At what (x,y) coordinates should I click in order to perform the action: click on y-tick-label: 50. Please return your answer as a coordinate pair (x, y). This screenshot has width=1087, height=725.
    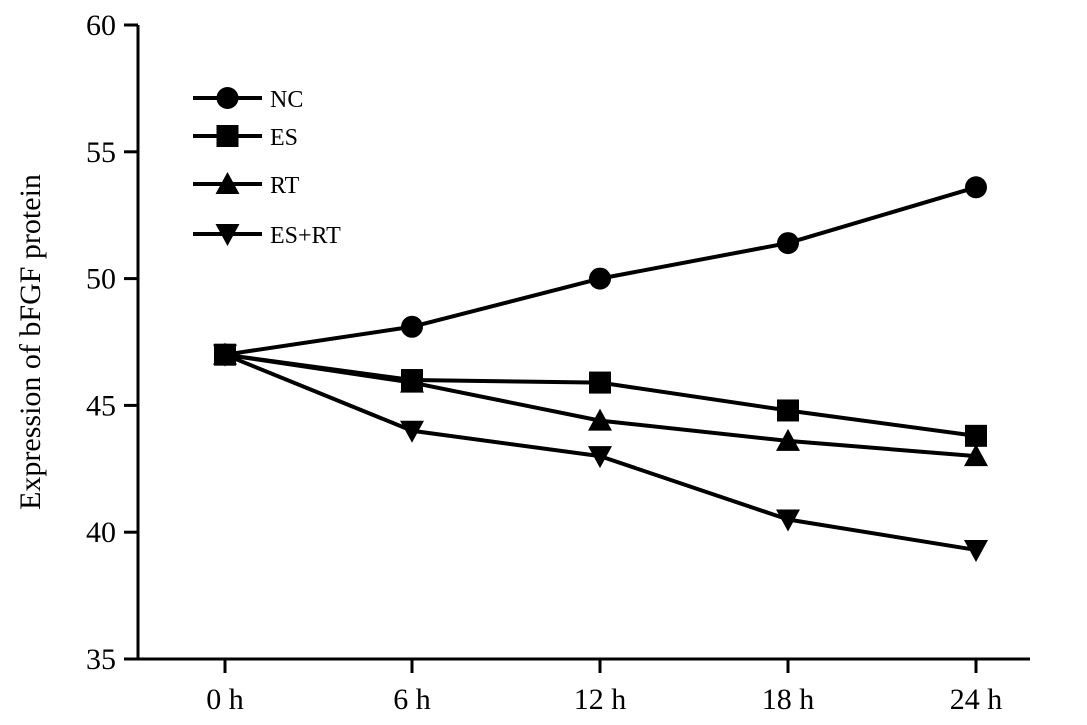
    Looking at the image, I should click on (101, 279).